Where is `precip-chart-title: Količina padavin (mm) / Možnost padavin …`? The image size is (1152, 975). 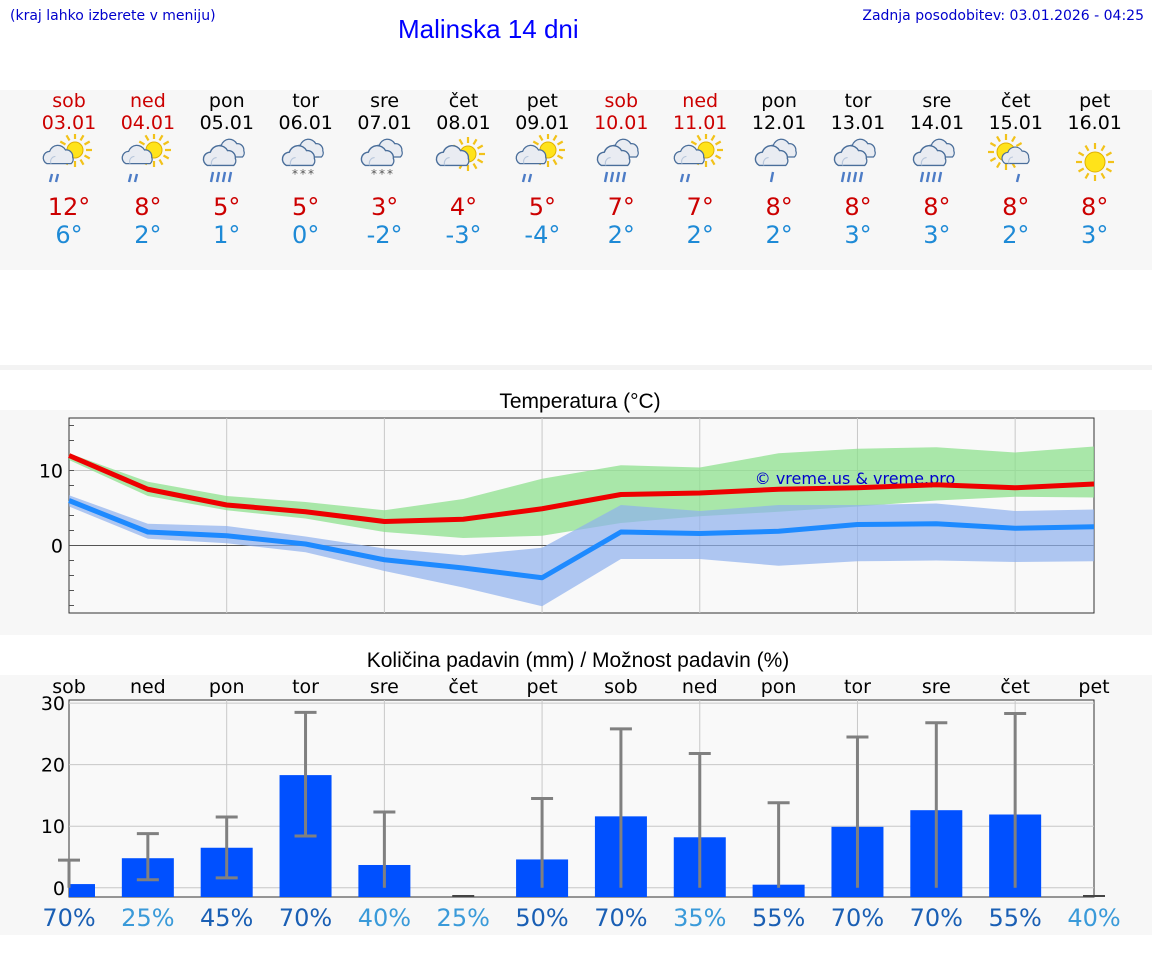 precip-chart-title: Količina padavin (mm) / Možnost padavin … is located at coordinates (578, 660).